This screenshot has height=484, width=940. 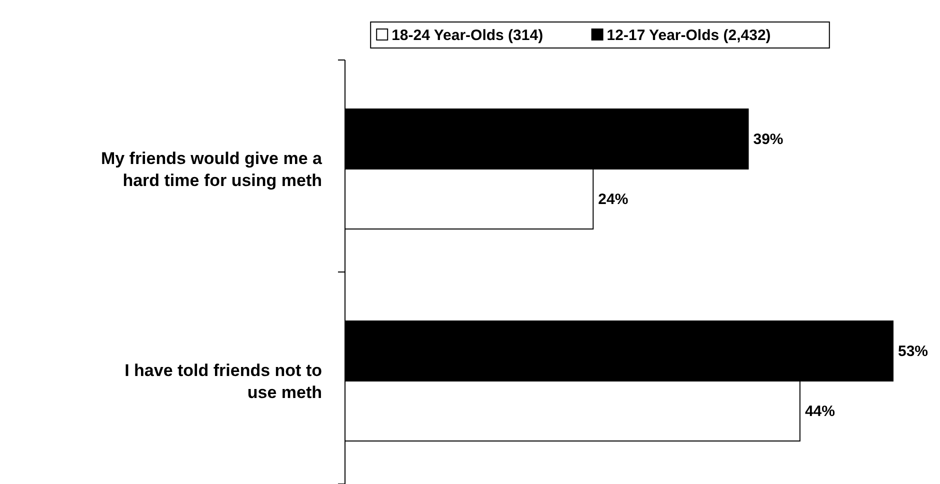 I want to click on legend-label: 18-24 Year-Olds (314), so click(x=468, y=35).